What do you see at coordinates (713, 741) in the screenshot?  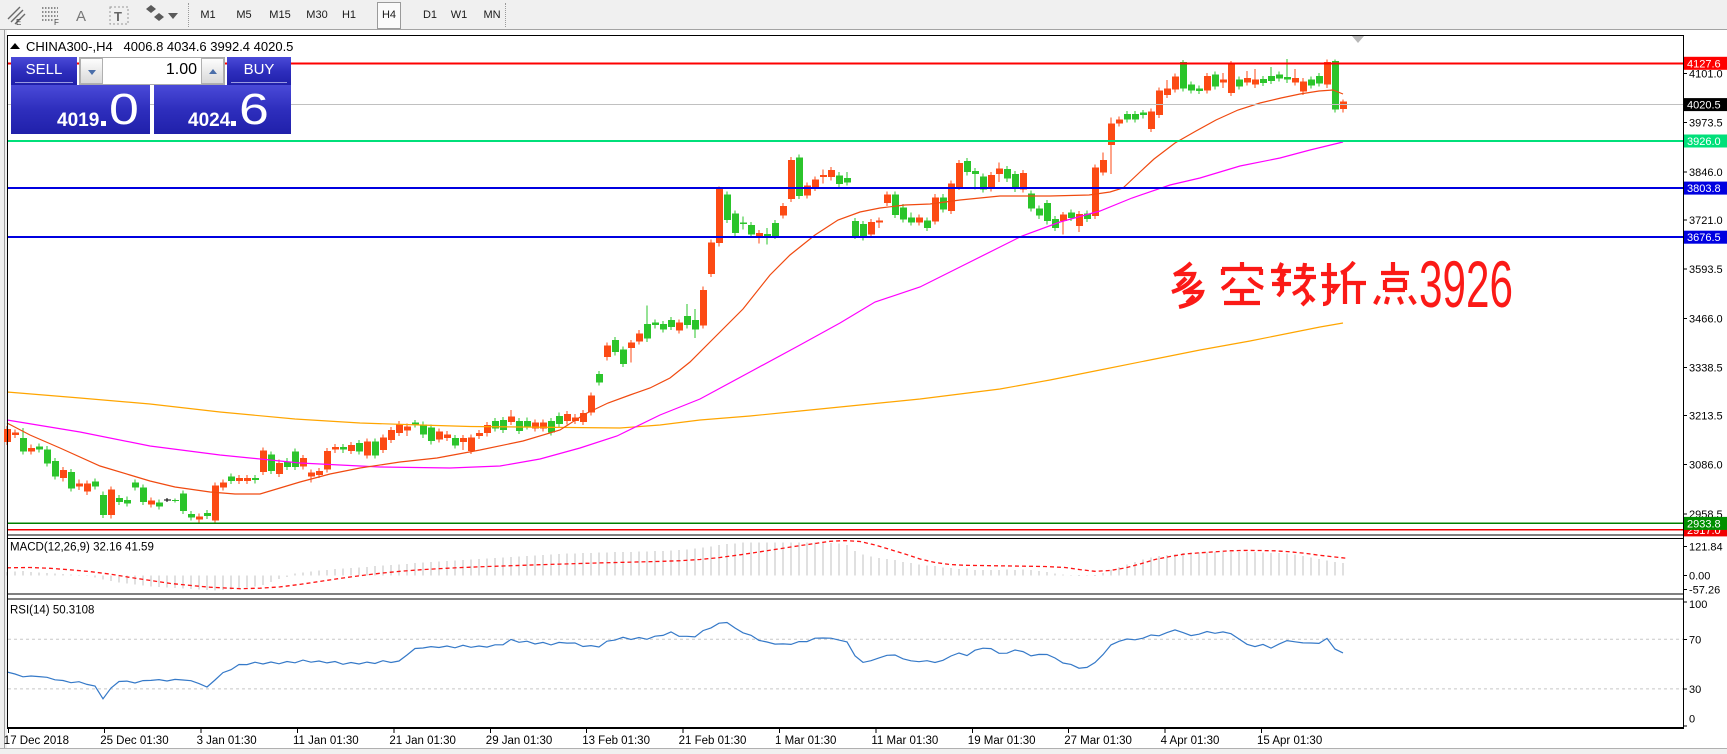 I see `svg-text: 21 Feb 01:30` at bounding box center [713, 741].